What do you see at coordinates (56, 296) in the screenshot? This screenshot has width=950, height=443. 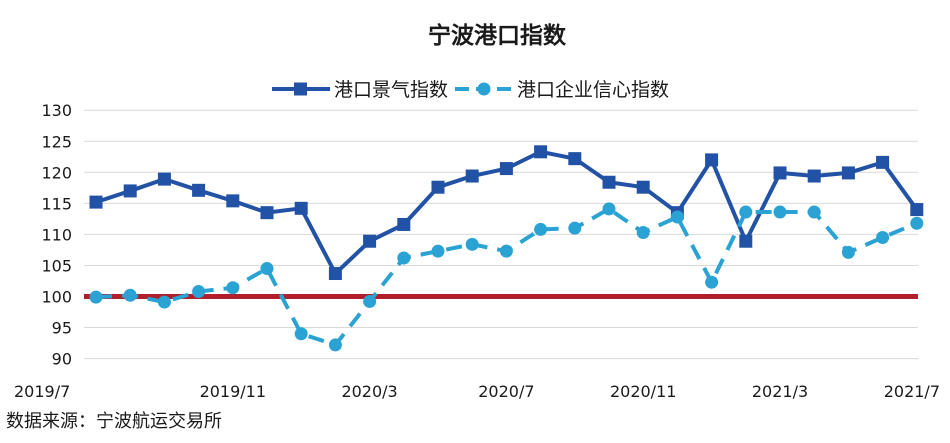 I see `y-tick-label: 100` at bounding box center [56, 296].